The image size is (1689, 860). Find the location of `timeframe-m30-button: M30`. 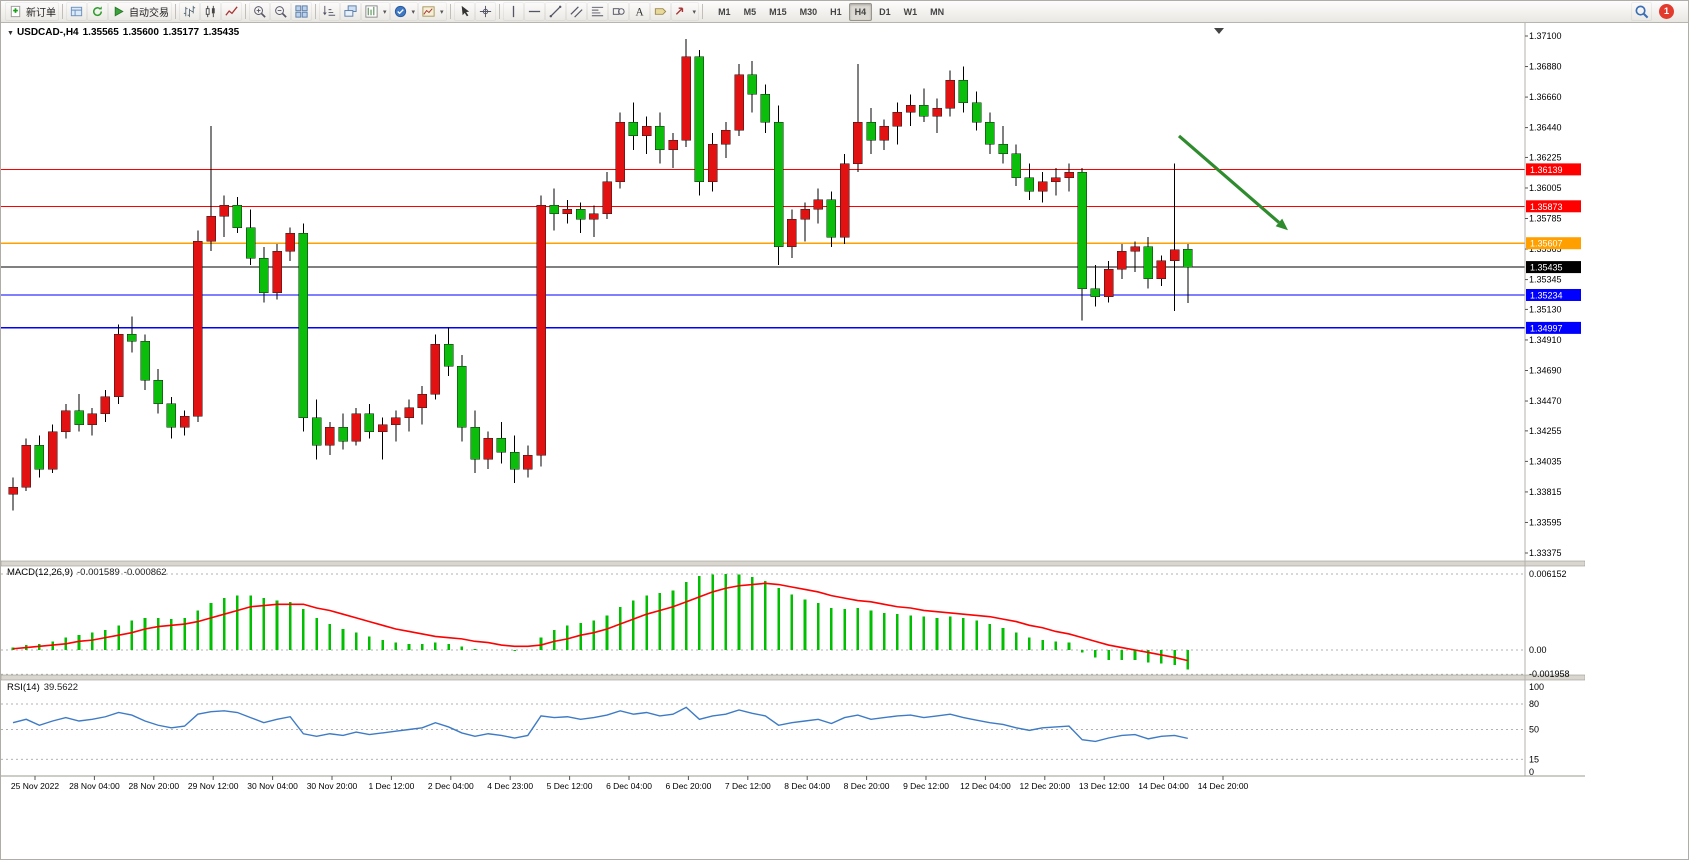

timeframe-m30-button: M30 is located at coordinates (808, 11).